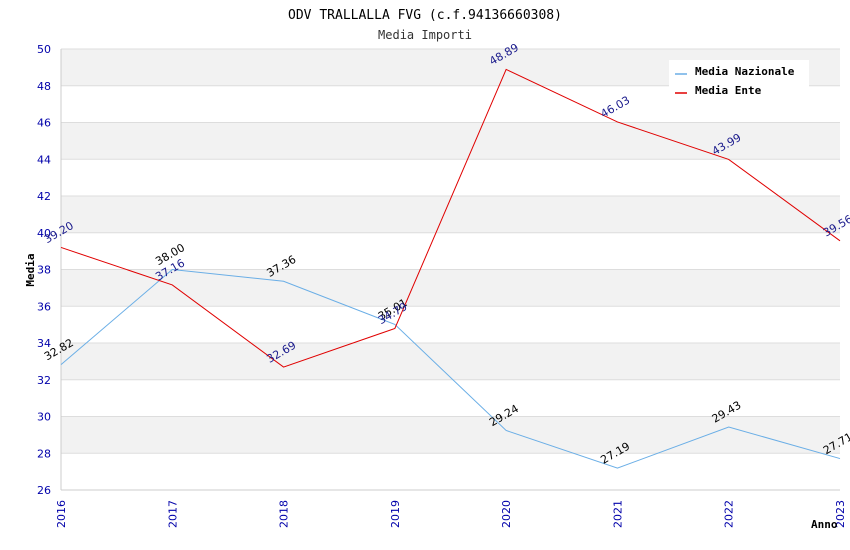  I want to click on y-tick-label: 42, so click(44, 196).